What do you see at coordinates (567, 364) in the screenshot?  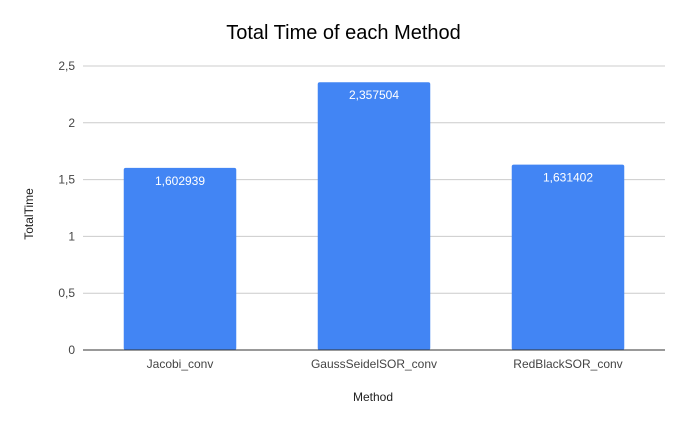 I see `x-tick-label: RedBlackSOR_conv` at bounding box center [567, 364].